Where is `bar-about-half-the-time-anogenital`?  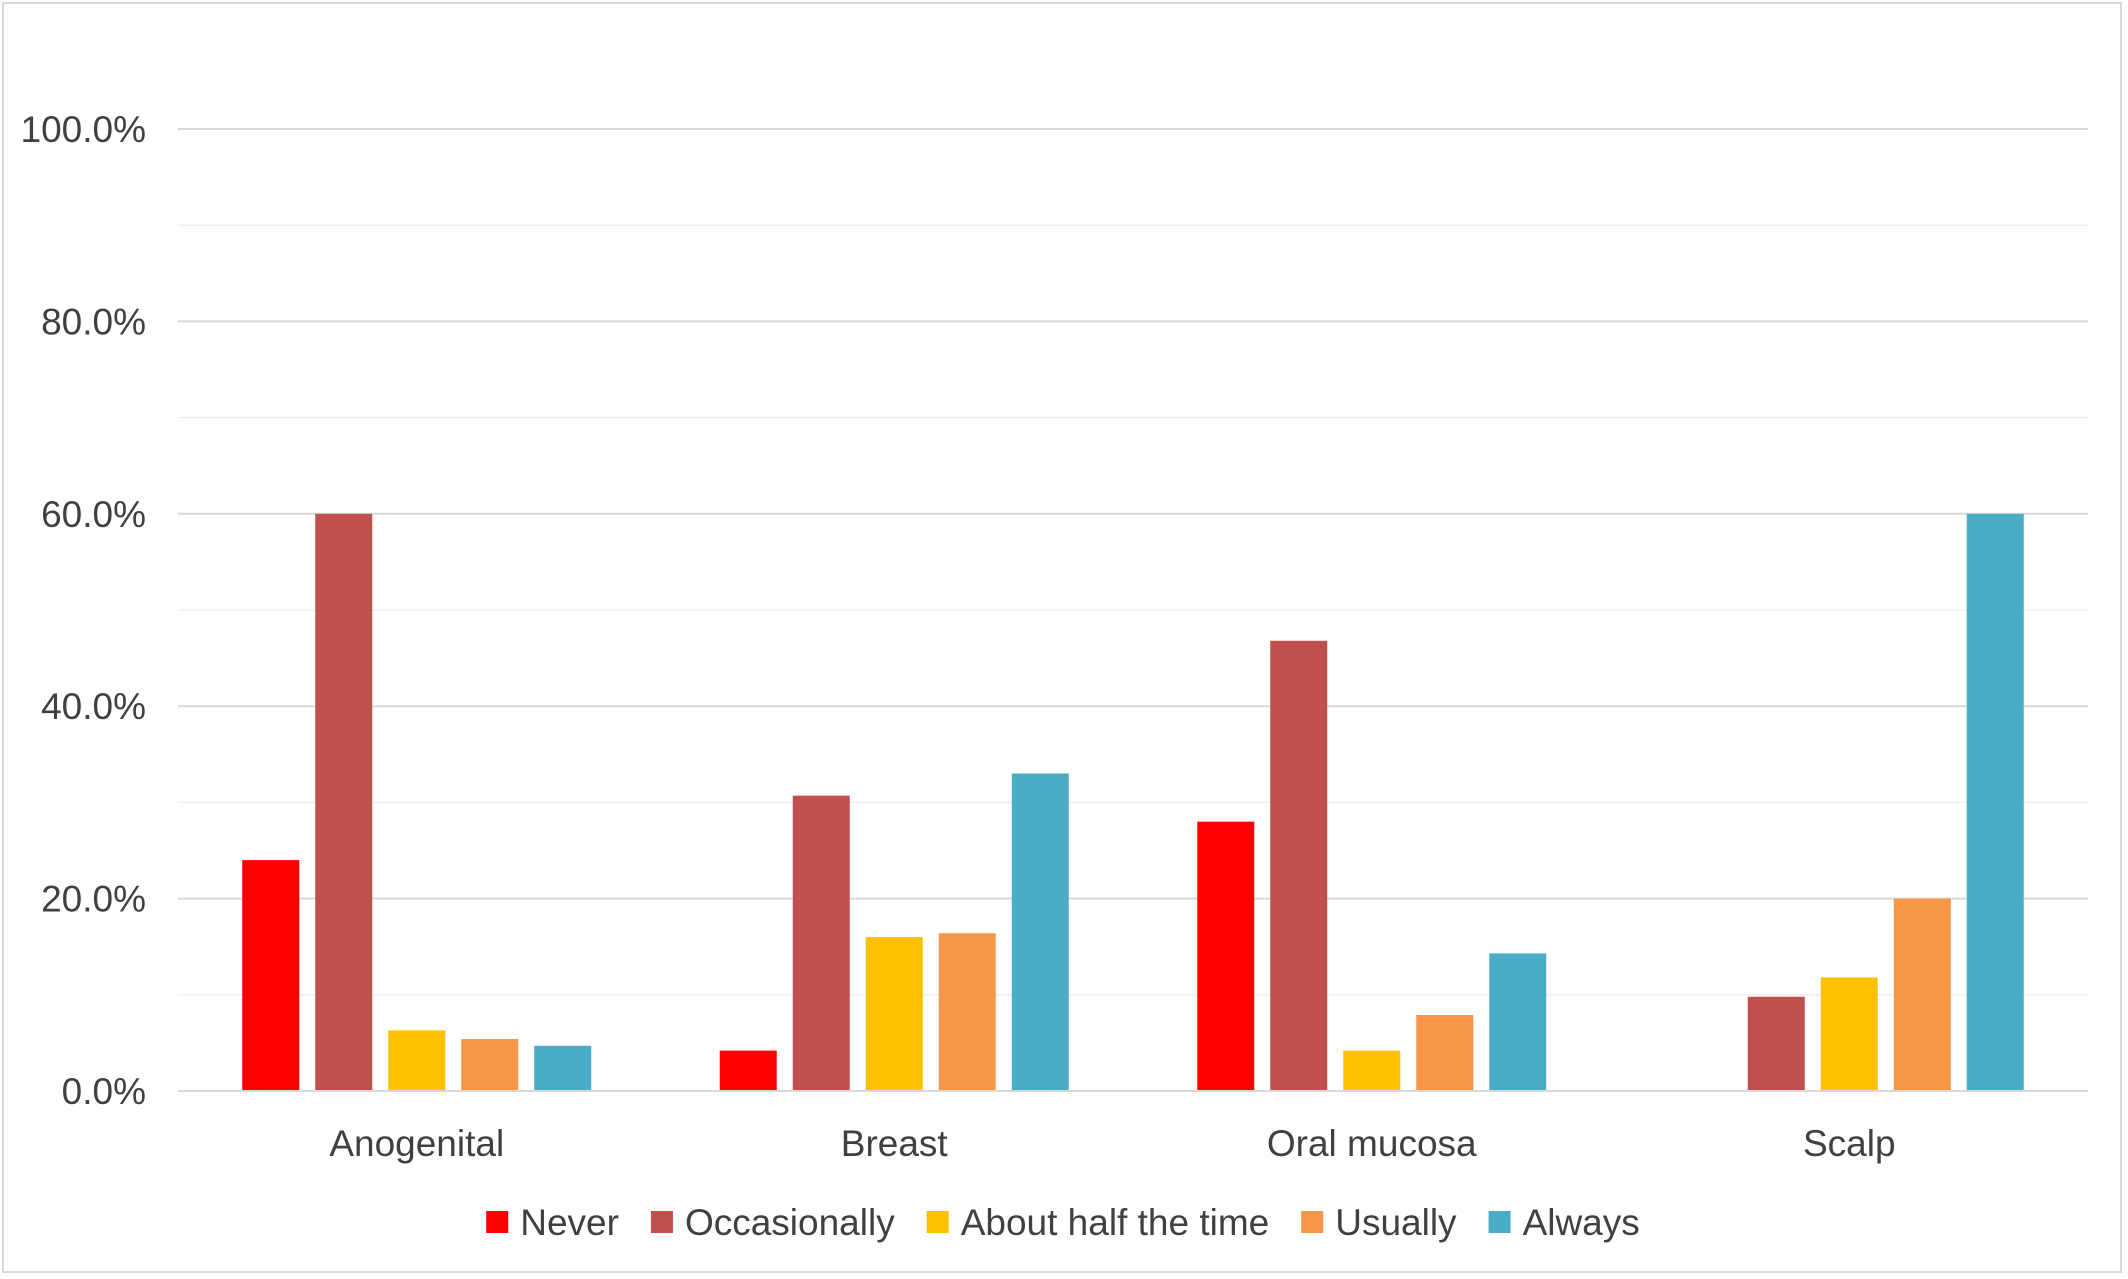
bar-about-half-the-time-anogenital is located at coordinates (417, 1060).